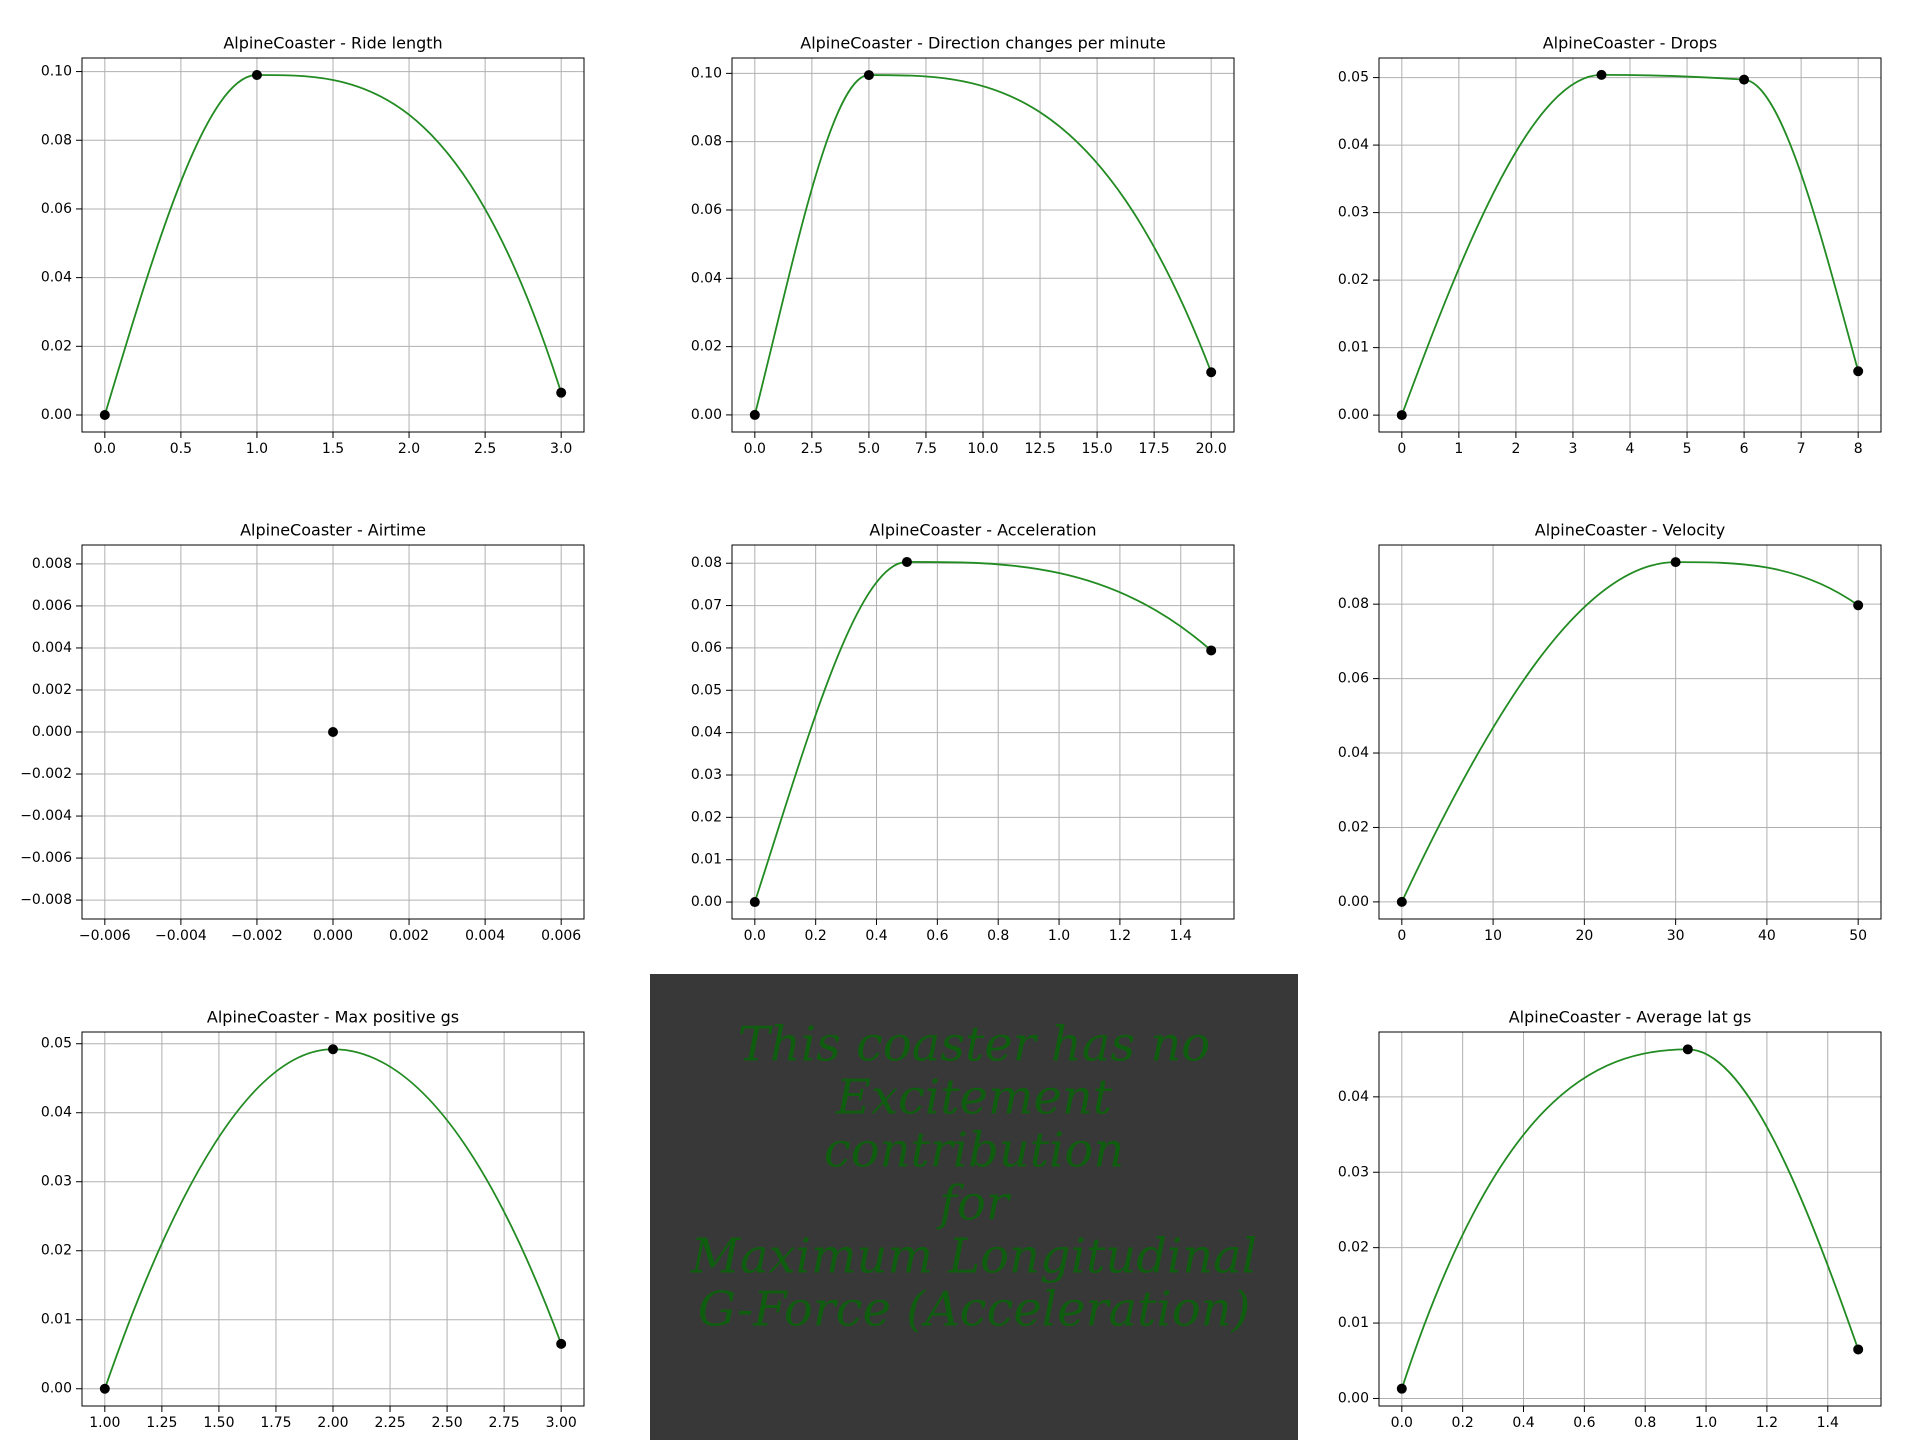  I want to click on x-tick-label: 0.002, so click(409, 936).